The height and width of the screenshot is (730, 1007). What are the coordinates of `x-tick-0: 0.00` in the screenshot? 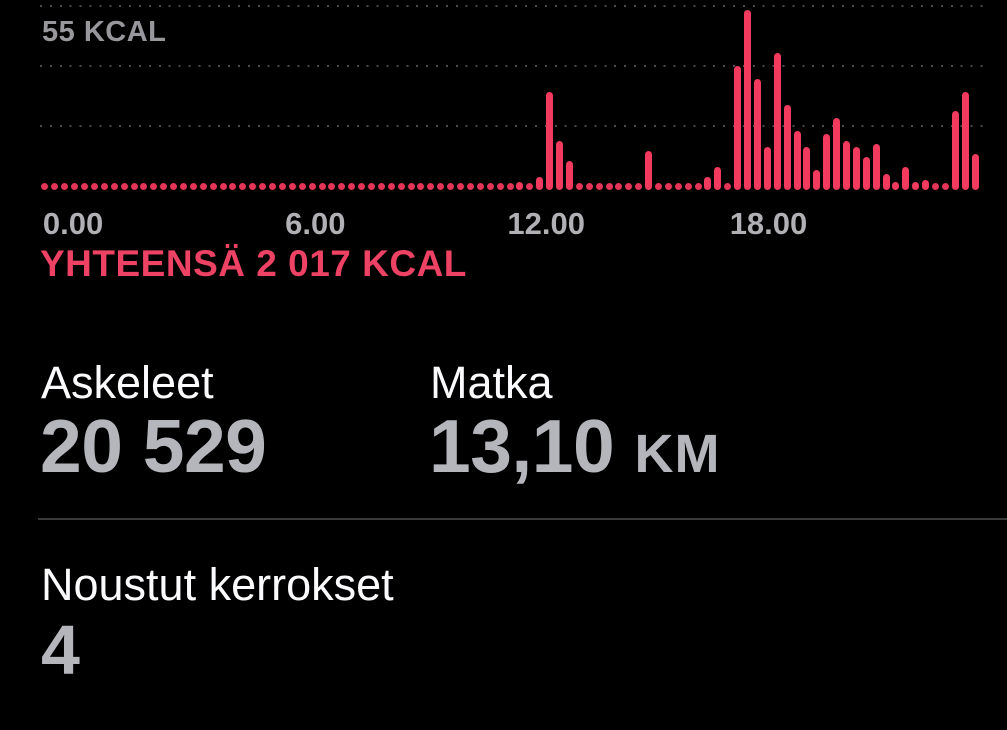 It's located at (73, 223).